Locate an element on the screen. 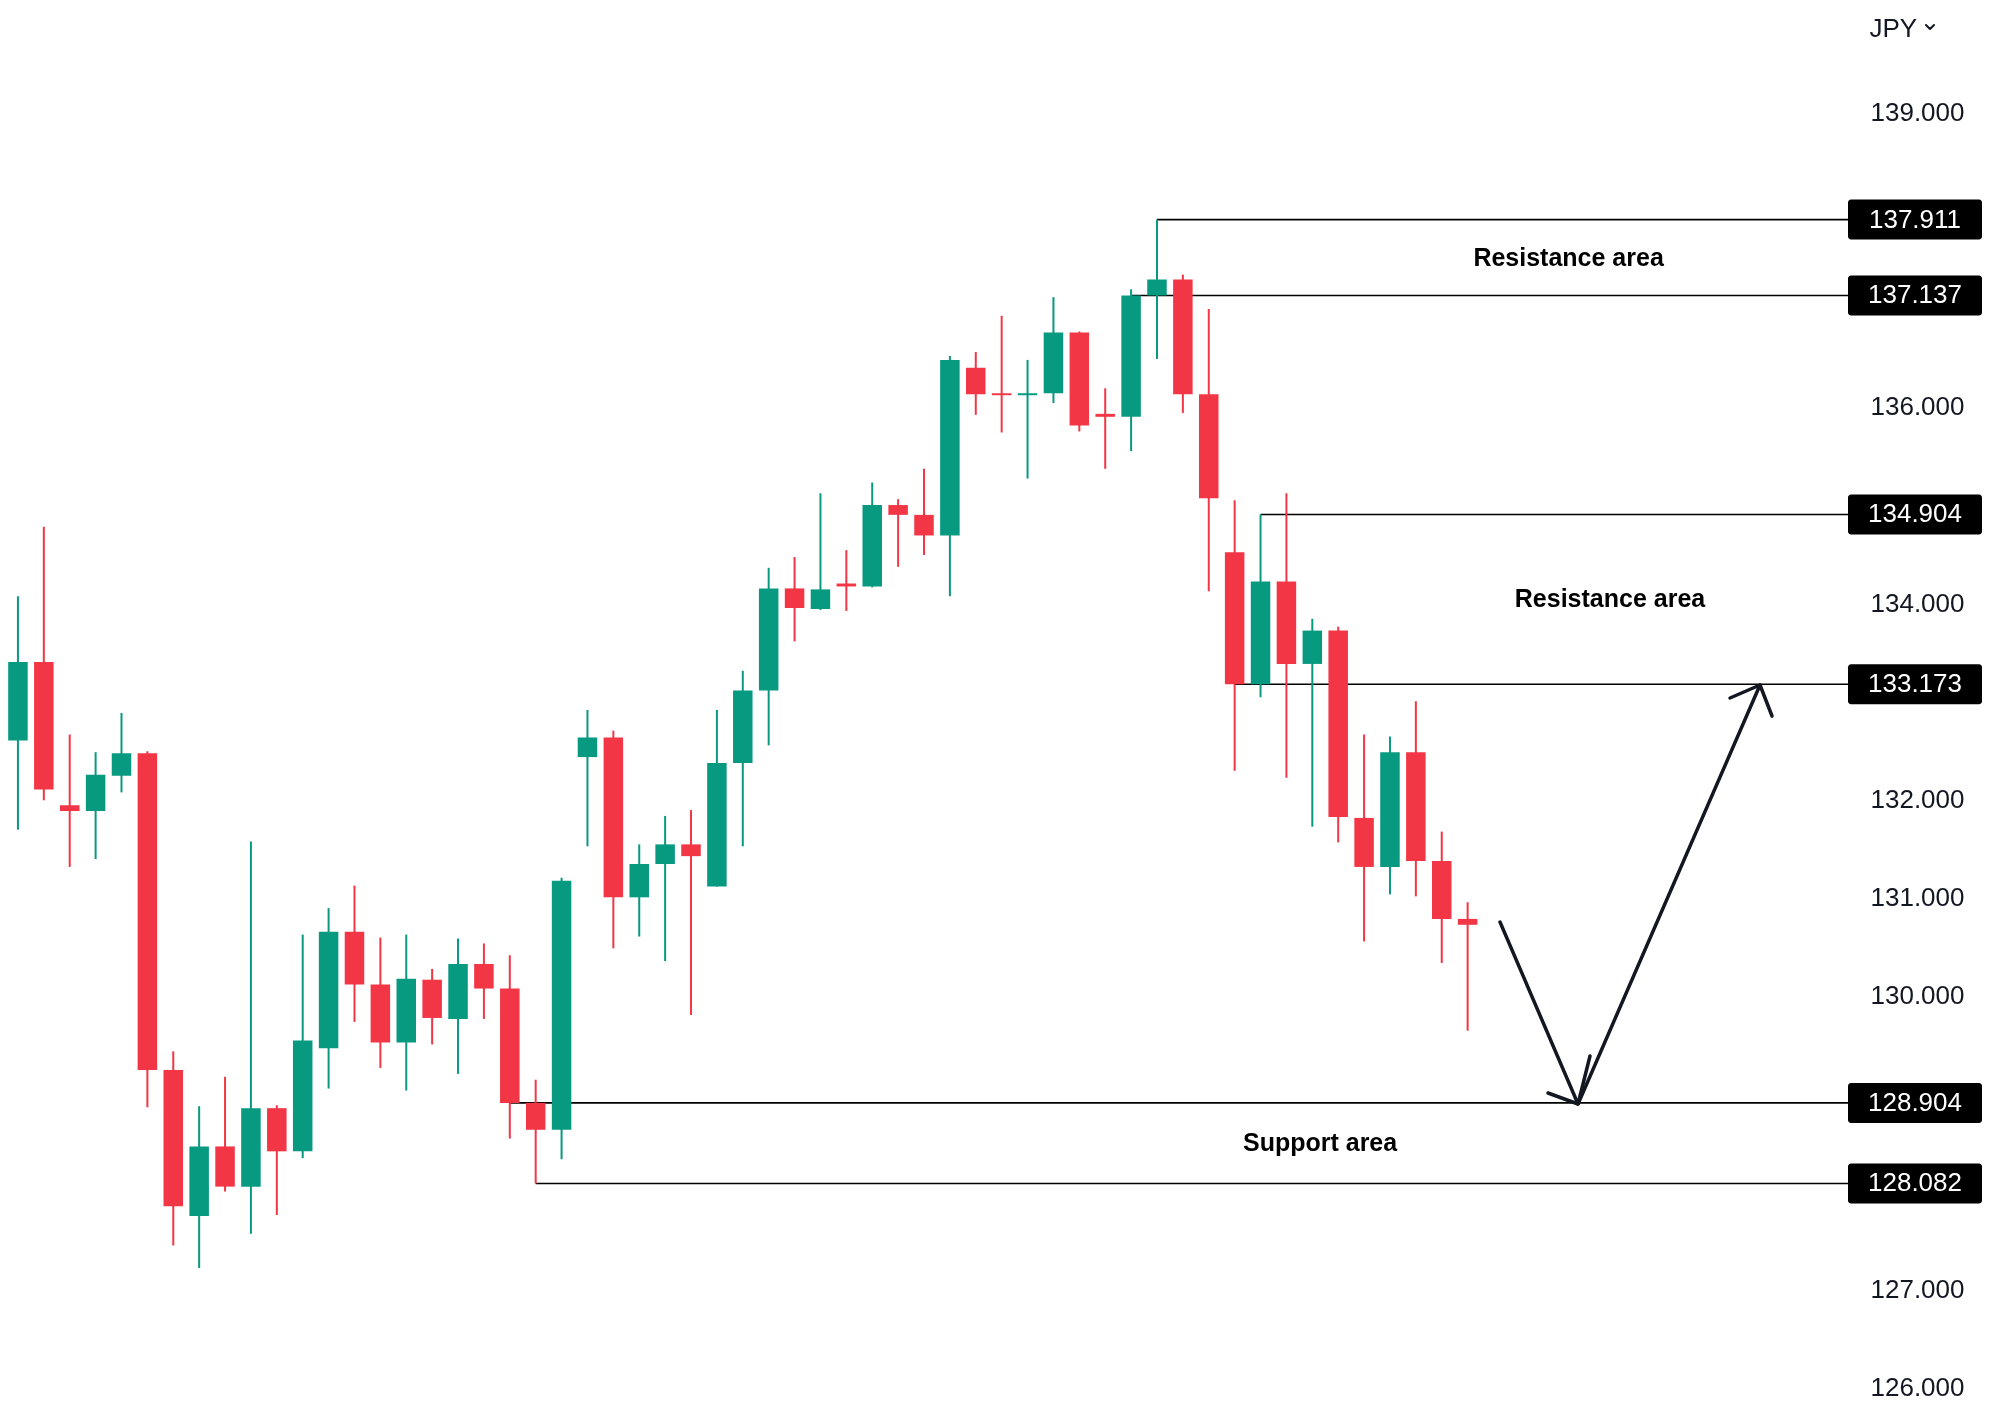 Image resolution: width=1990 pixels, height=1422 pixels. ref-line-label: 137.137 is located at coordinates (1915, 294).